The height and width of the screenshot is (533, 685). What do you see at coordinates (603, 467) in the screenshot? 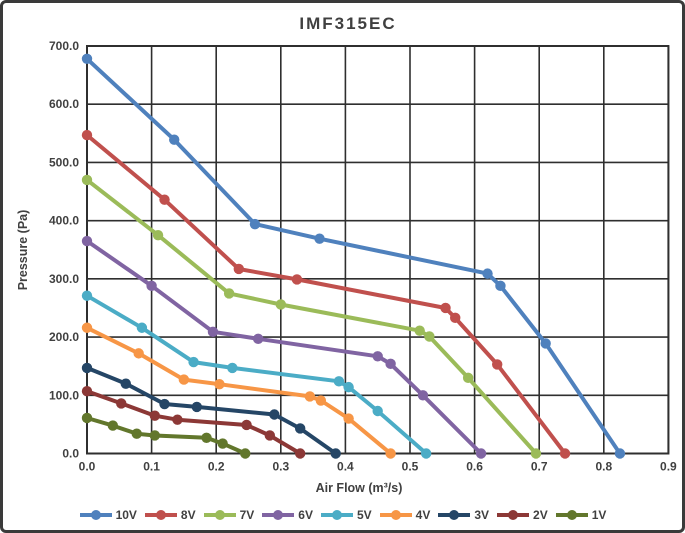
I see `x-tick-label: 0.8` at bounding box center [603, 467].